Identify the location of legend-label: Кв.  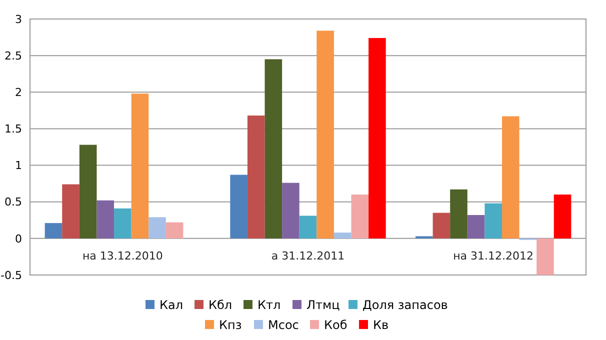
(381, 325).